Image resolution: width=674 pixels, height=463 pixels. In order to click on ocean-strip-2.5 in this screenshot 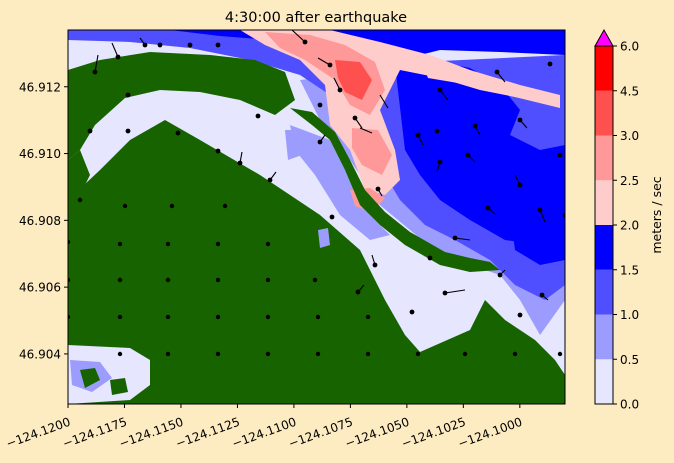, I will do `click(492, 89)`.